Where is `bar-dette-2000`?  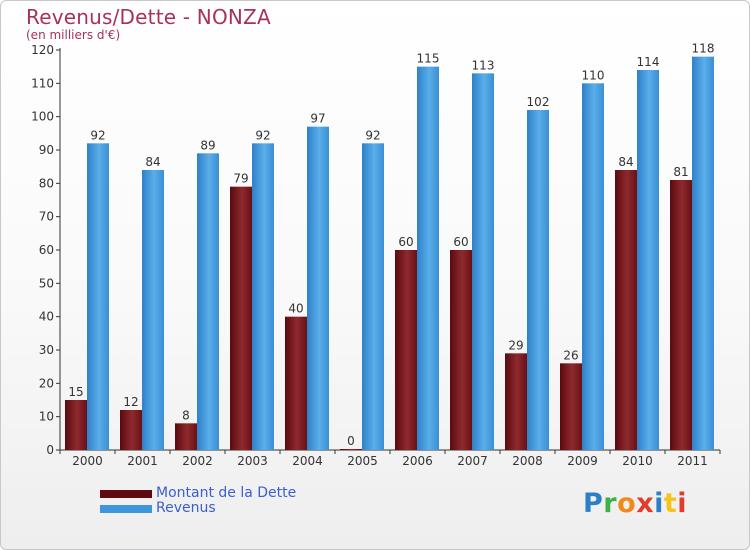
bar-dette-2000 is located at coordinates (76, 425).